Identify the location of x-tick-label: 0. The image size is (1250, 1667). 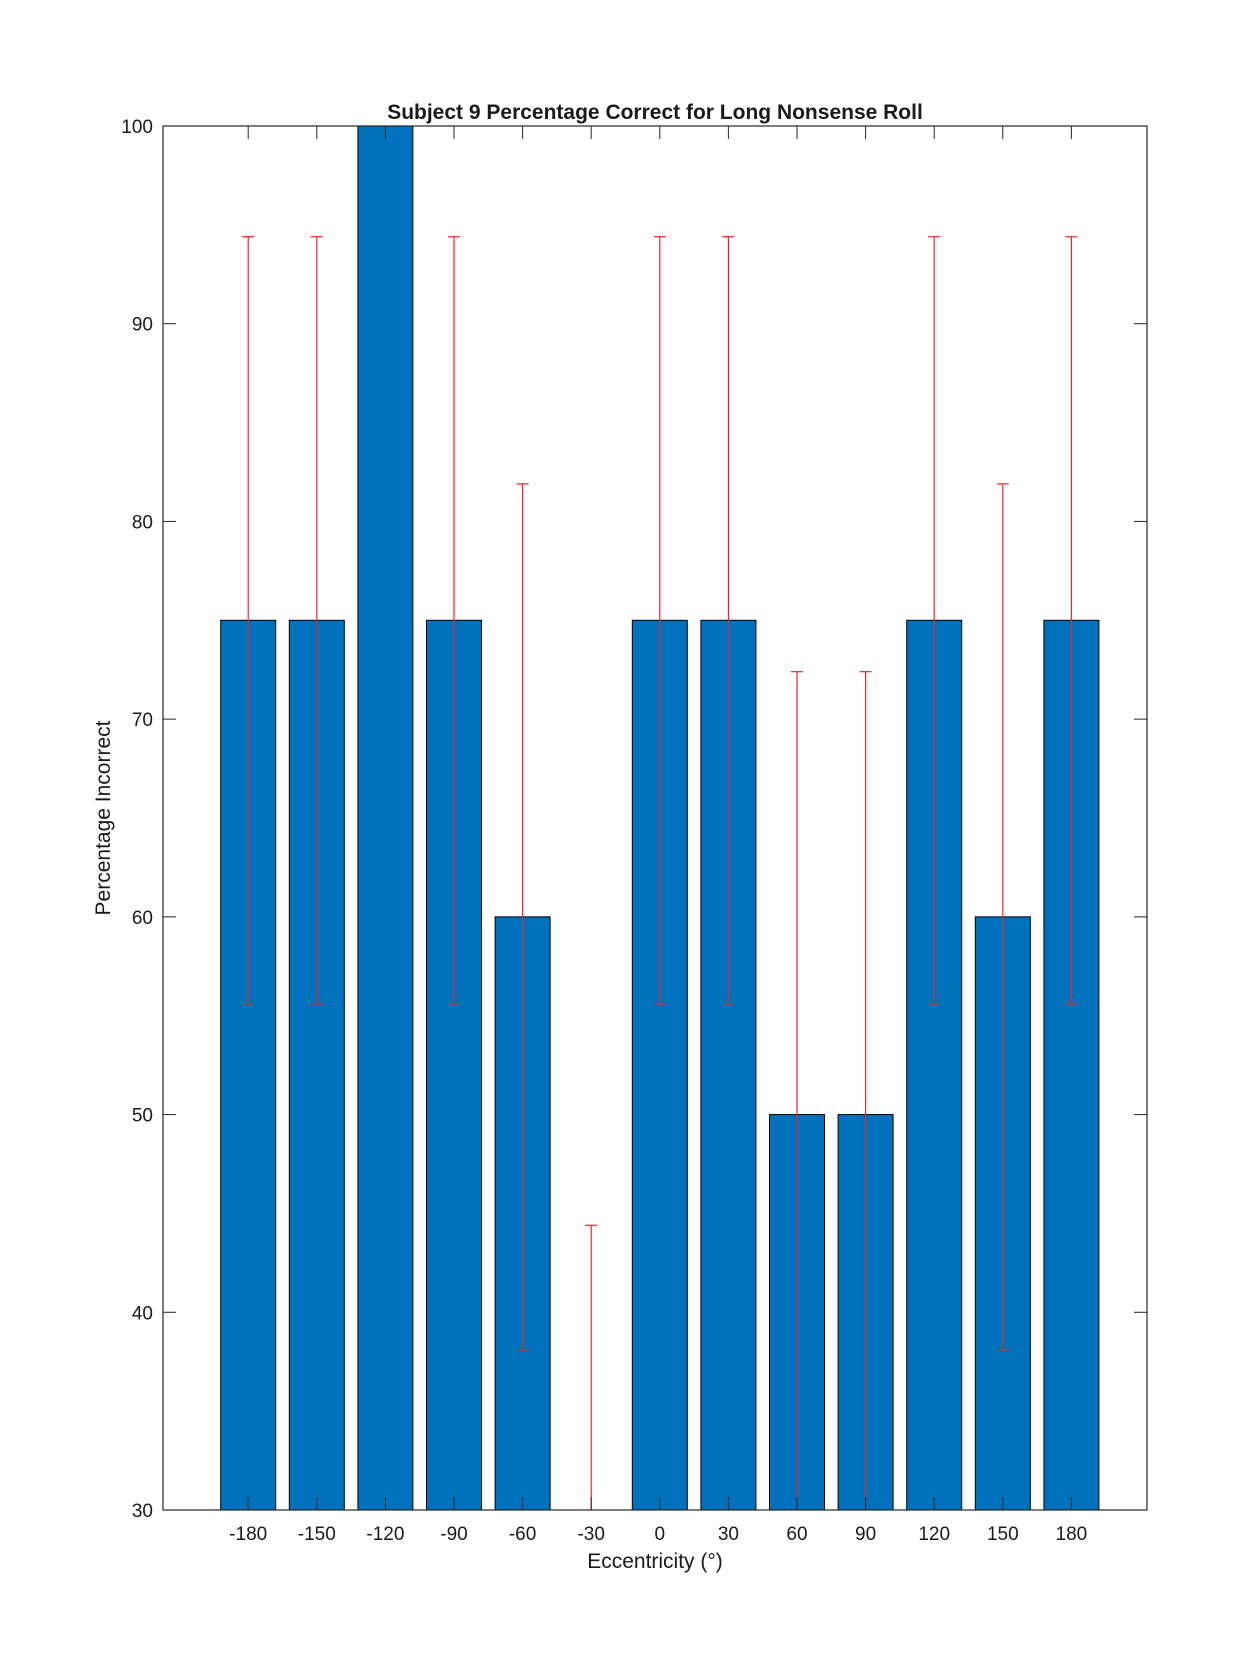
(660, 1534).